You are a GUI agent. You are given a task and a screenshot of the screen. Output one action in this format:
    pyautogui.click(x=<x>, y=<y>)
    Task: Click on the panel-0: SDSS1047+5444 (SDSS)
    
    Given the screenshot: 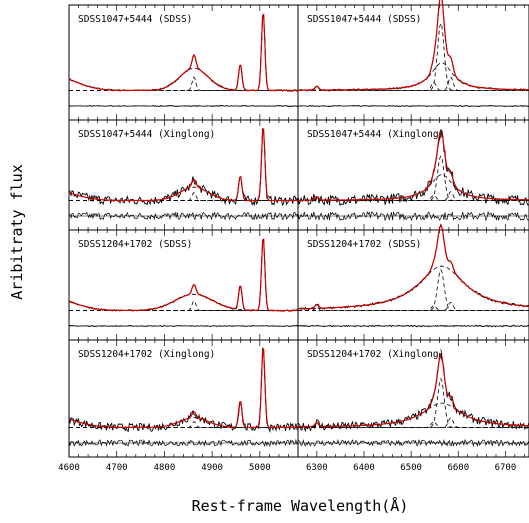 What is the action you would take?
    pyautogui.click(x=183, y=62)
    